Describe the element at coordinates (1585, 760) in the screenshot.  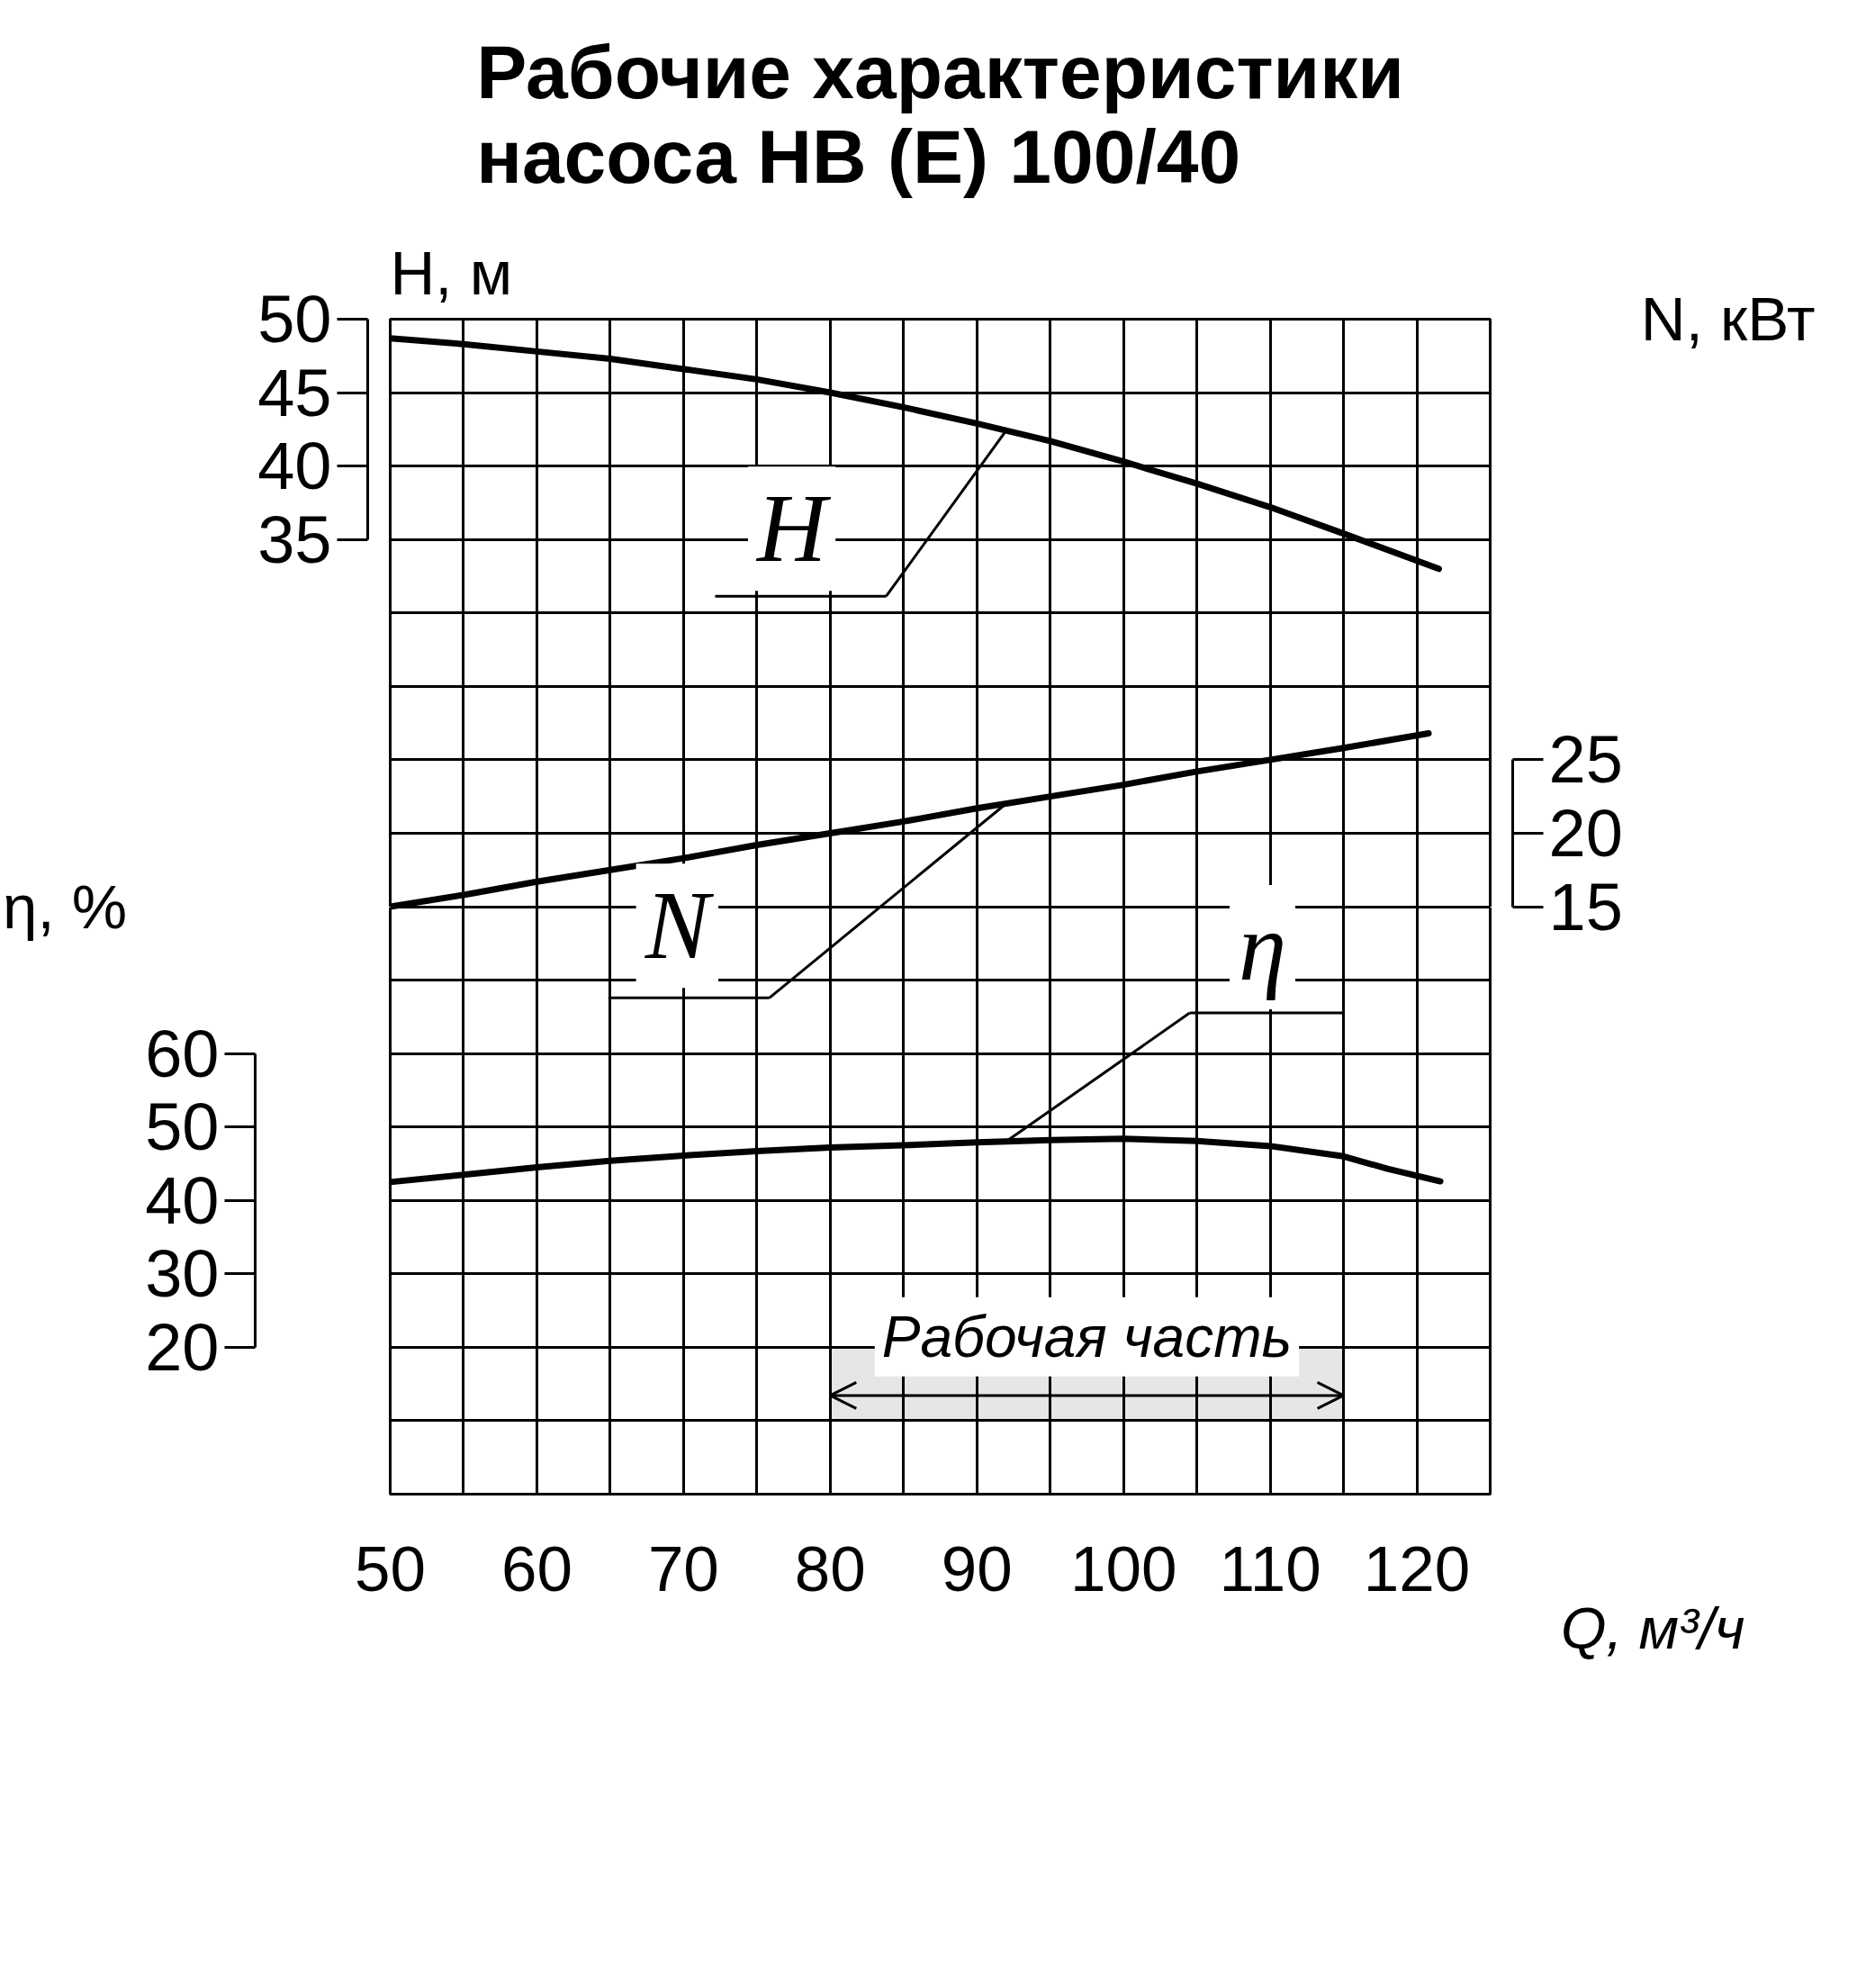
I see `y2-tick-label: 25` at that location.